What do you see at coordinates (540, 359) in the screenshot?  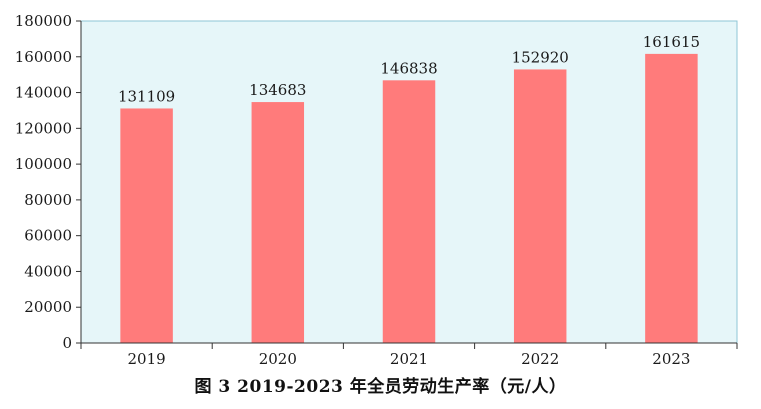 I see `x-tick-label: 2022` at bounding box center [540, 359].